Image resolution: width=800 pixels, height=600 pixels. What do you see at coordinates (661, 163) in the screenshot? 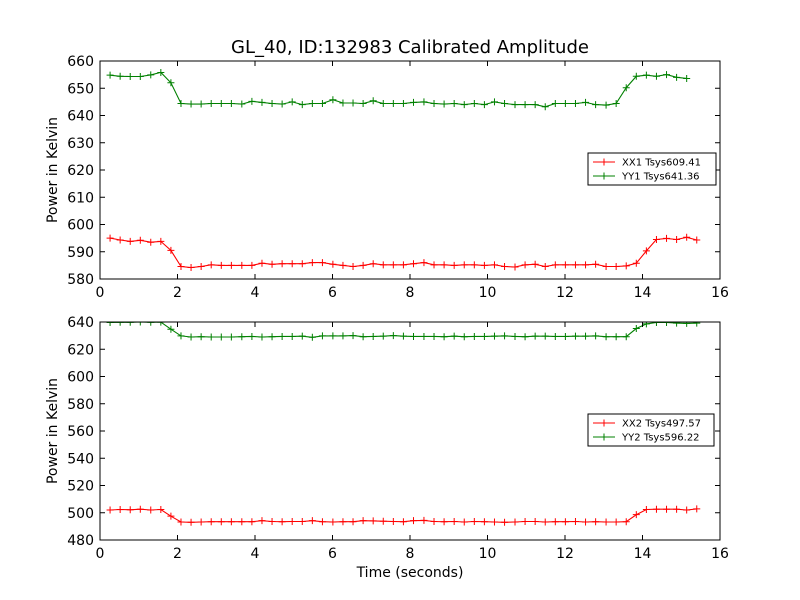
I see `legend-label: XX1 Tsys609.41` at bounding box center [661, 163].